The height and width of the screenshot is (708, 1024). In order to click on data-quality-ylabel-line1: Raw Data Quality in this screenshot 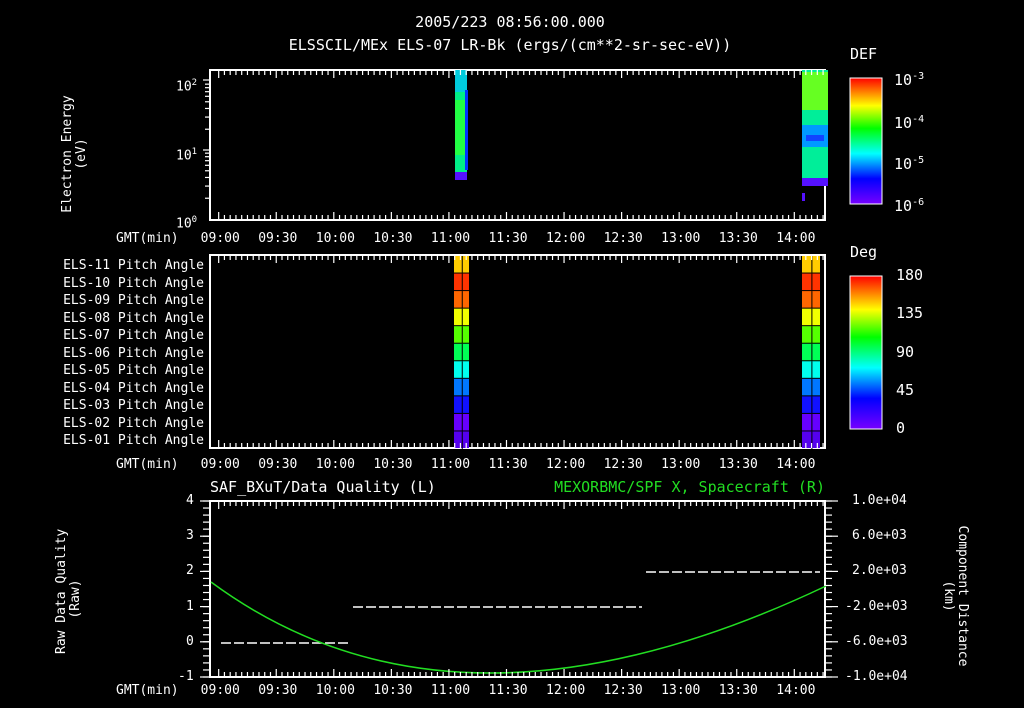, I will do `click(61, 591)`.